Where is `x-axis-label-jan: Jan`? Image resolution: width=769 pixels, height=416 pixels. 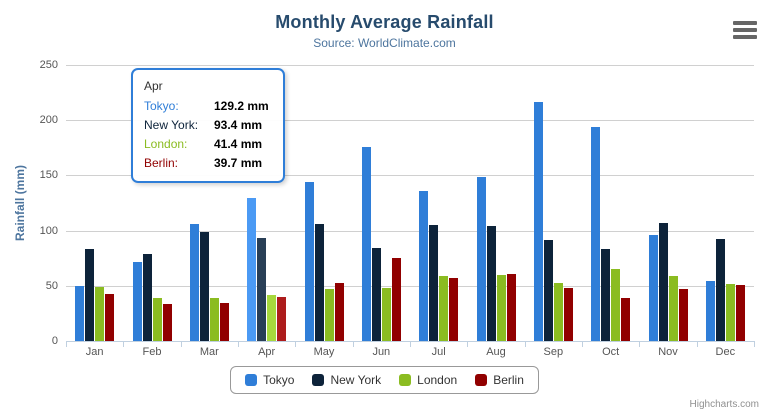
x-axis-label-jan: Jan is located at coordinates (94, 352).